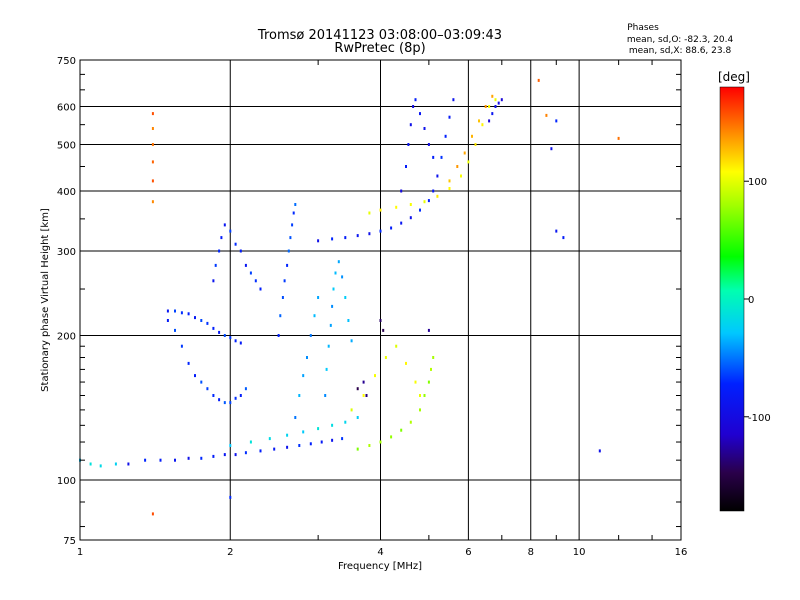  Describe the element at coordinates (66, 252) in the screenshot. I see `y-tick-label: 300` at that location.